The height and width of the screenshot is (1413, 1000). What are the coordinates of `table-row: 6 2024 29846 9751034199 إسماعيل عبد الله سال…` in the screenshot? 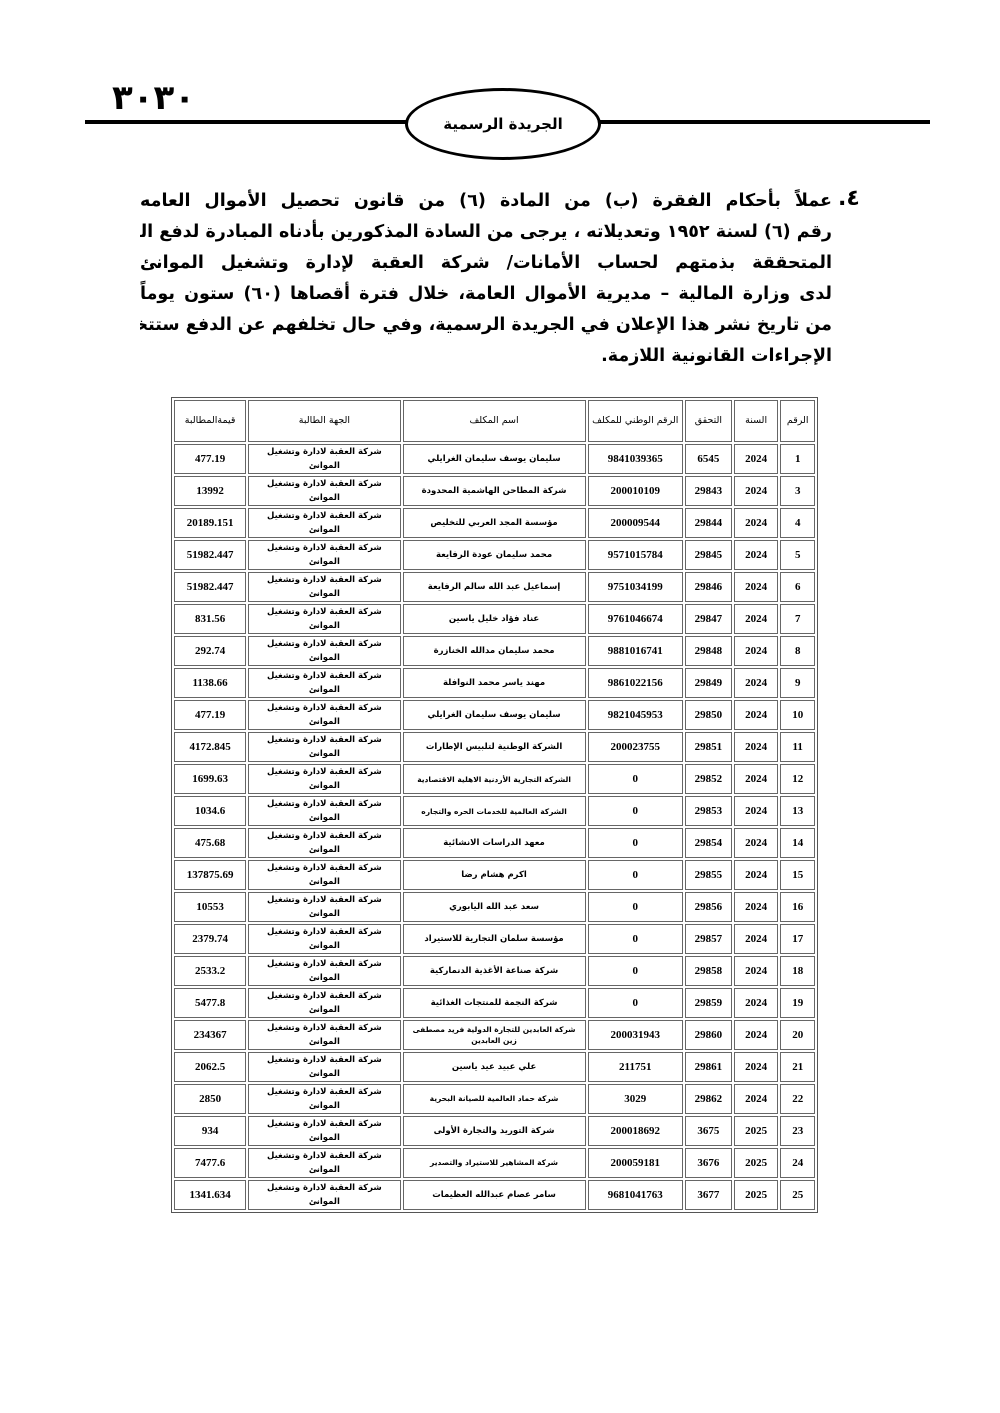 It's located at (494, 587).